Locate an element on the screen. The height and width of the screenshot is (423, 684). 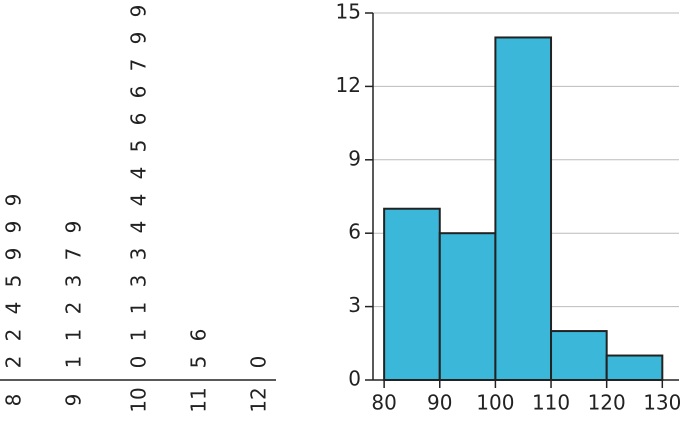
x-tick-label: 100 is located at coordinates (495, 403).